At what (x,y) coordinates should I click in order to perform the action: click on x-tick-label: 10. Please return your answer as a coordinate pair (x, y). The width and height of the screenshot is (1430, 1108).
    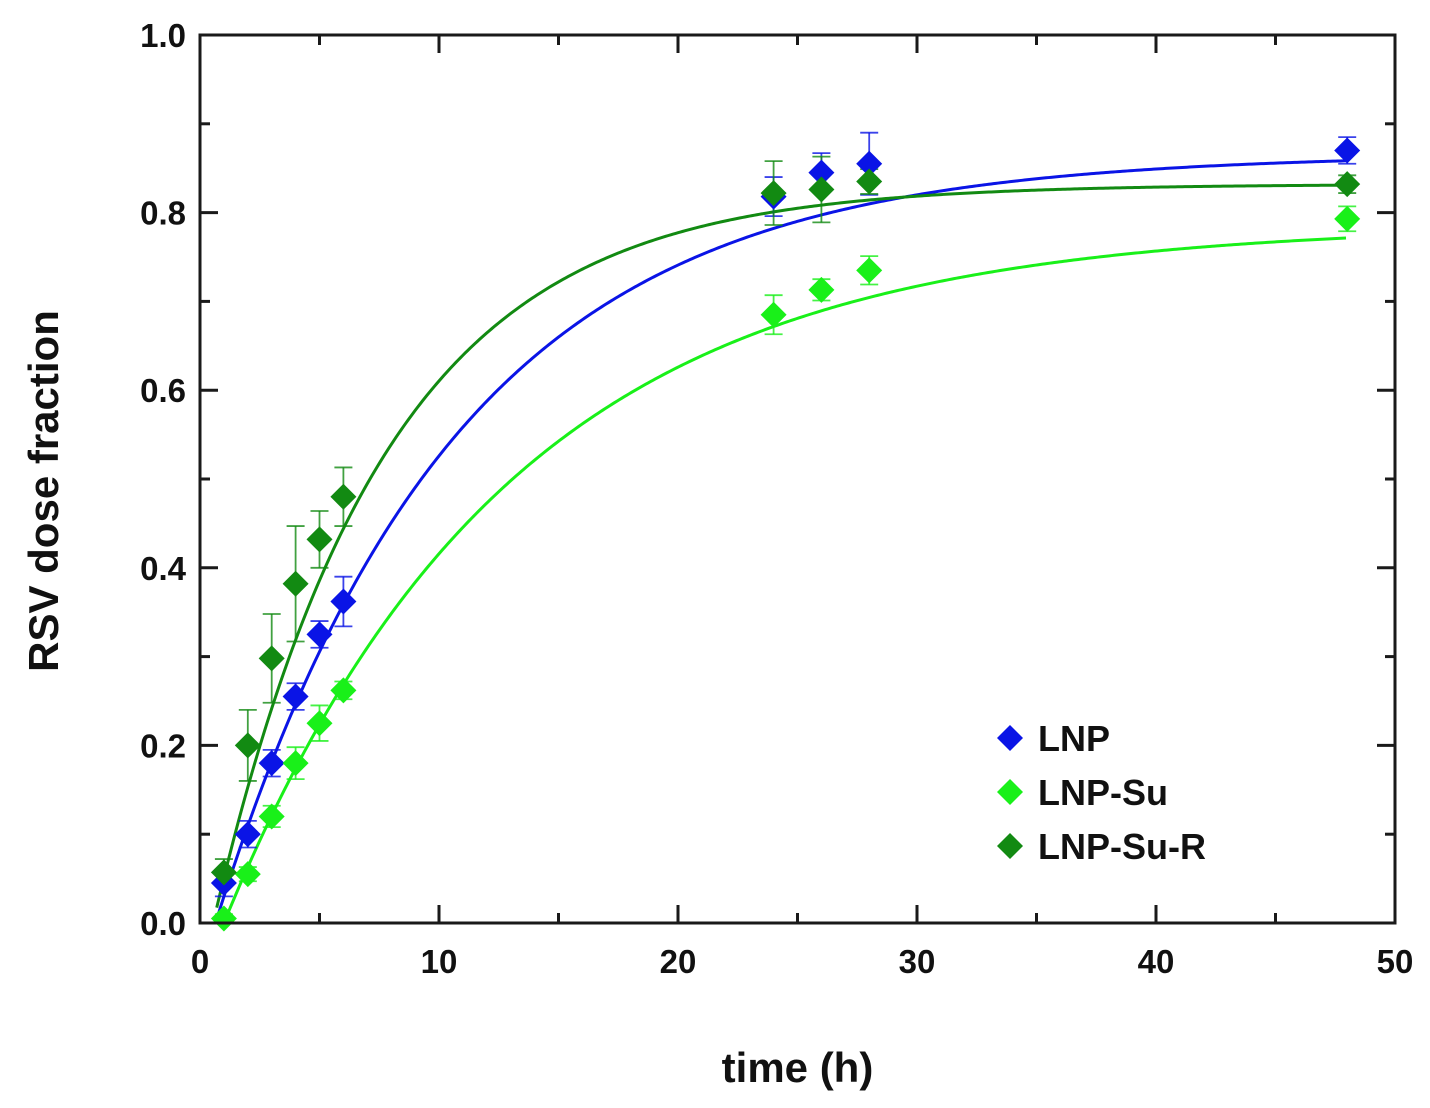
    Looking at the image, I should click on (439, 961).